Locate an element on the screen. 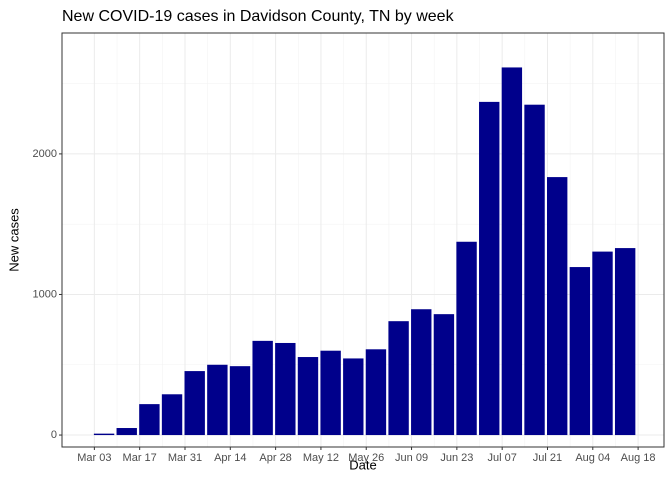  x-tick-label: Jul 21 is located at coordinates (547, 458).